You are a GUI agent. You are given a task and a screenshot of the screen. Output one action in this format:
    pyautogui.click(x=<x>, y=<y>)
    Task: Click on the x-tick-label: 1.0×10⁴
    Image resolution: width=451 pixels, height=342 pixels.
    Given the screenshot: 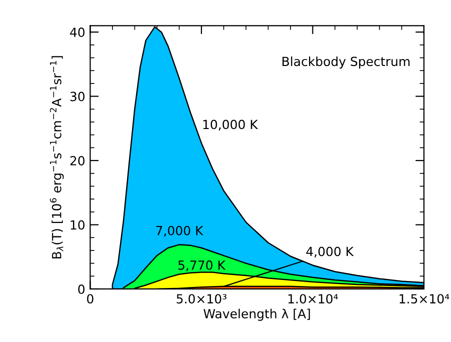 What is the action you would take?
    pyautogui.click(x=313, y=299)
    